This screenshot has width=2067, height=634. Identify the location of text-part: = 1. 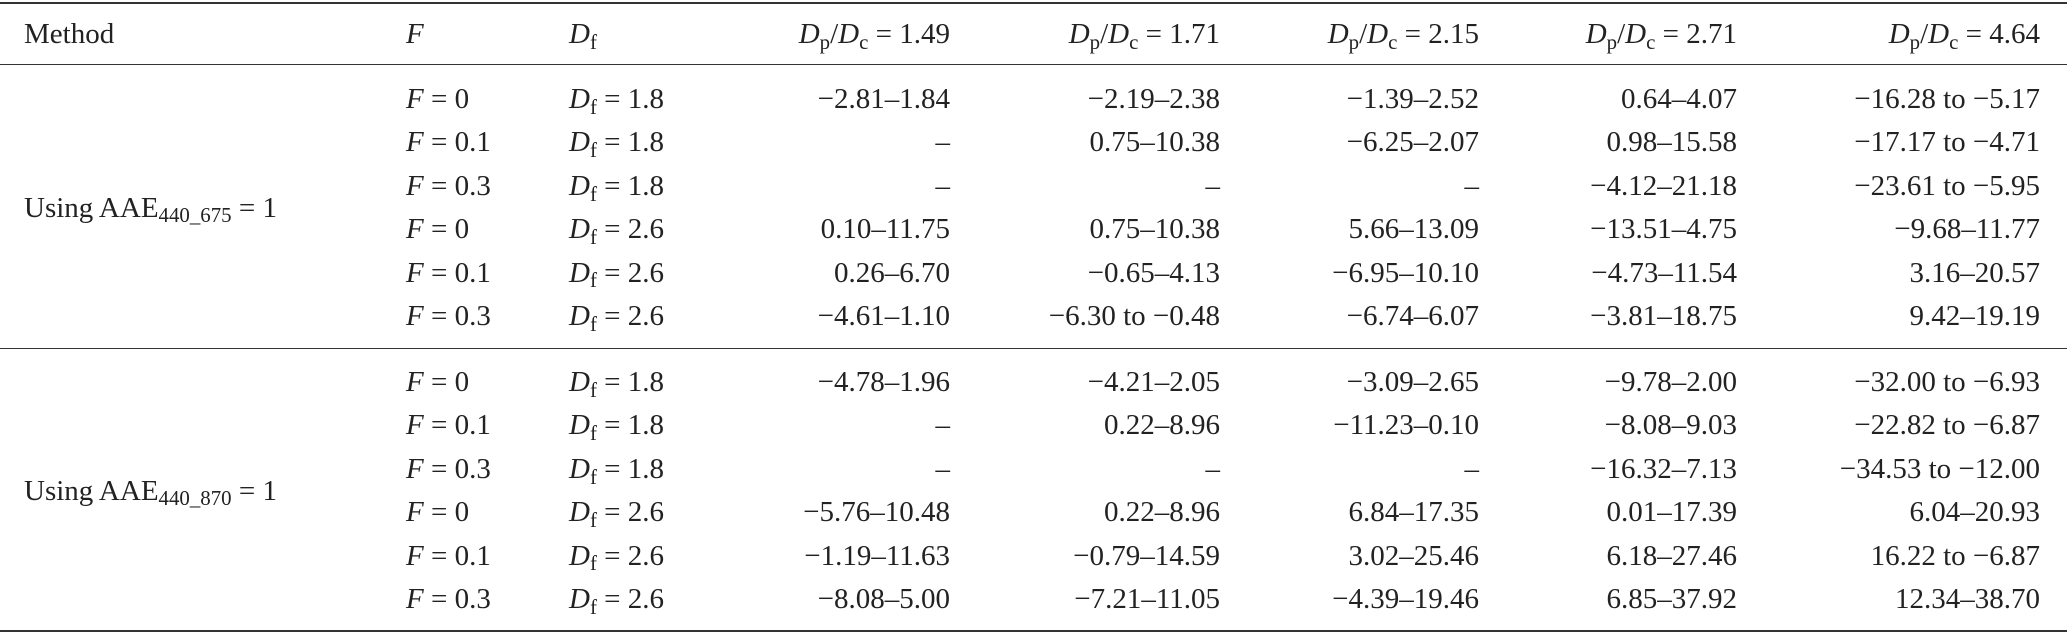
(254, 490).